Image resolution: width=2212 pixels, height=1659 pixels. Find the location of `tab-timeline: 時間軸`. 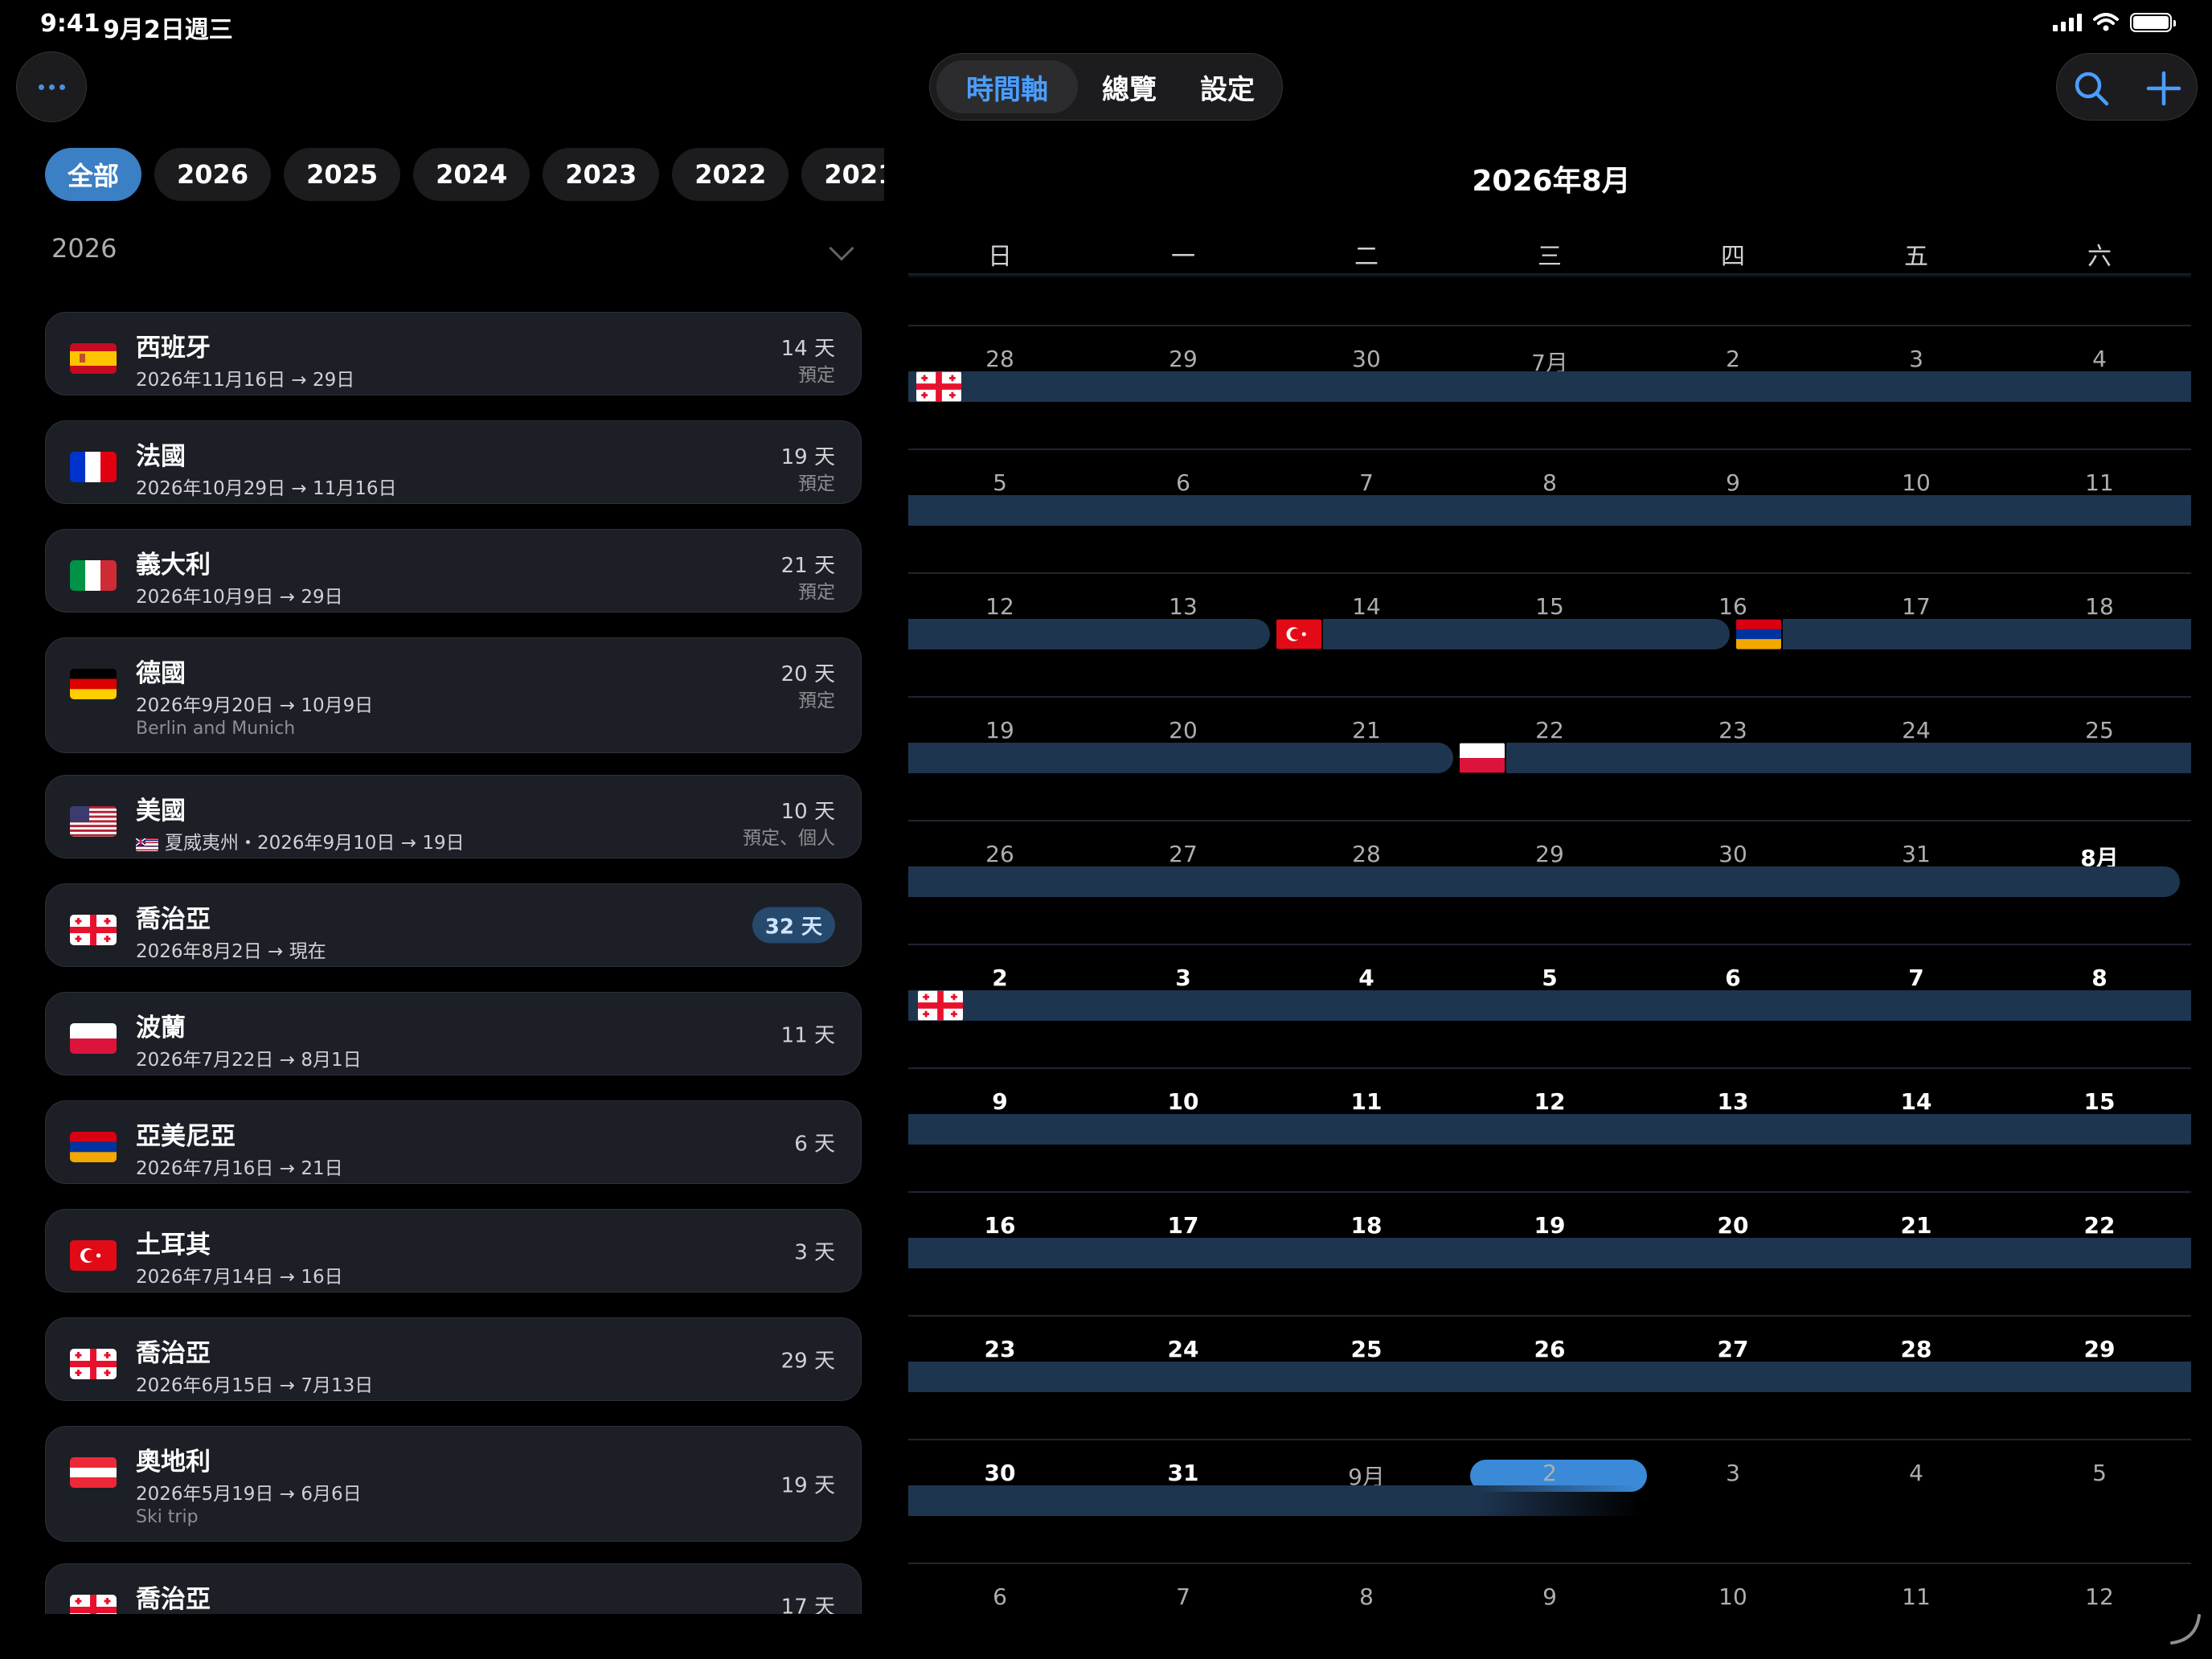

tab-timeline: 時間軸 is located at coordinates (1007, 86).